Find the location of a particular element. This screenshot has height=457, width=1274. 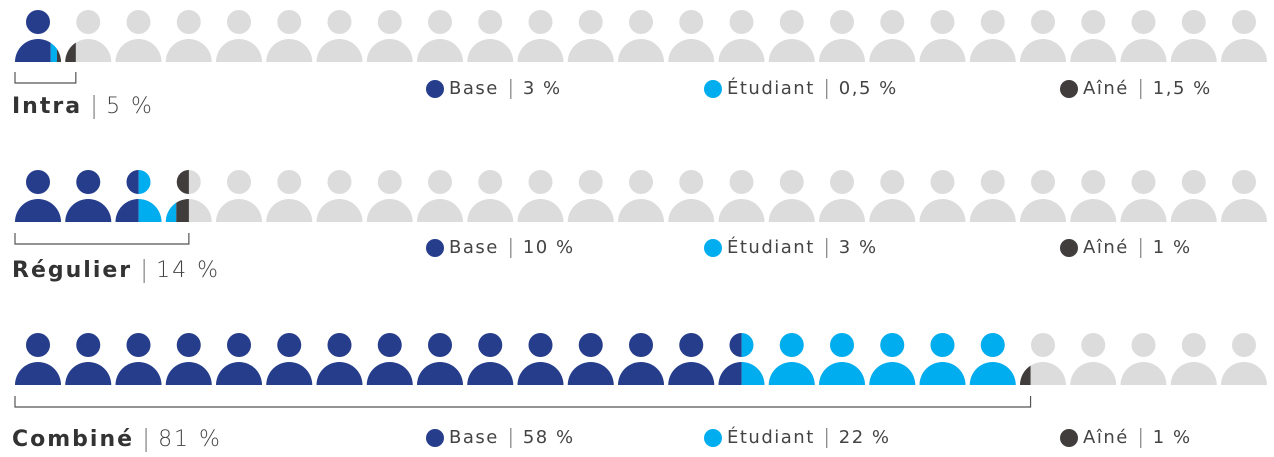

row-total: 14 % is located at coordinates (188, 270).